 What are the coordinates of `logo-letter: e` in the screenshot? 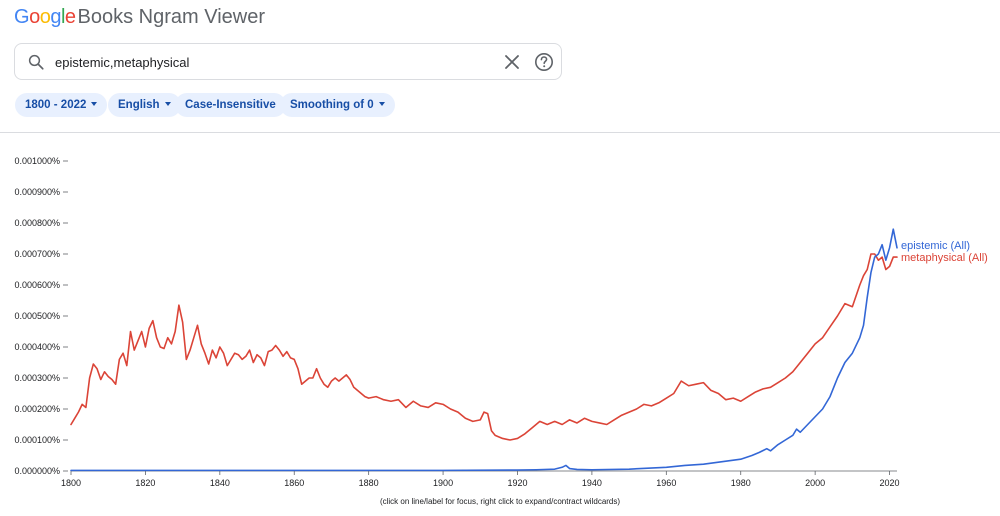 It's located at (70, 17).